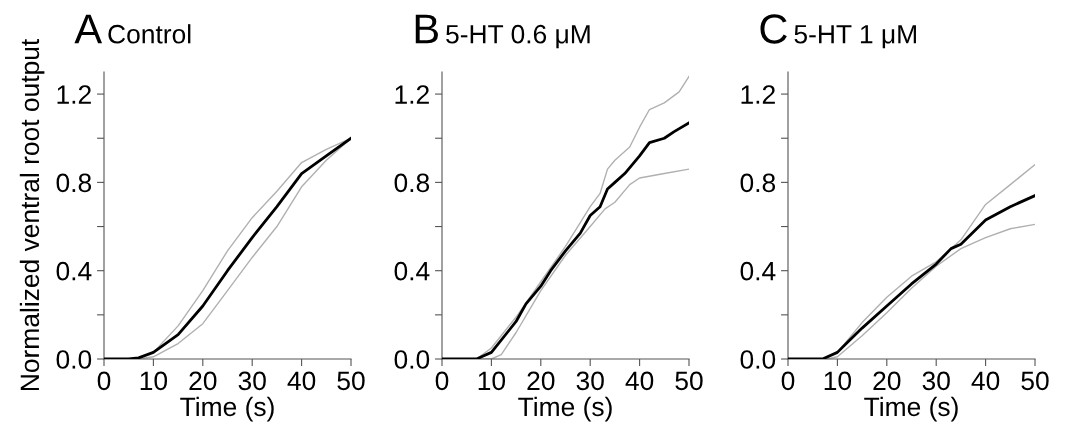  I want to click on chart-subtitle: 5-HT 1 μM, so click(855, 37).